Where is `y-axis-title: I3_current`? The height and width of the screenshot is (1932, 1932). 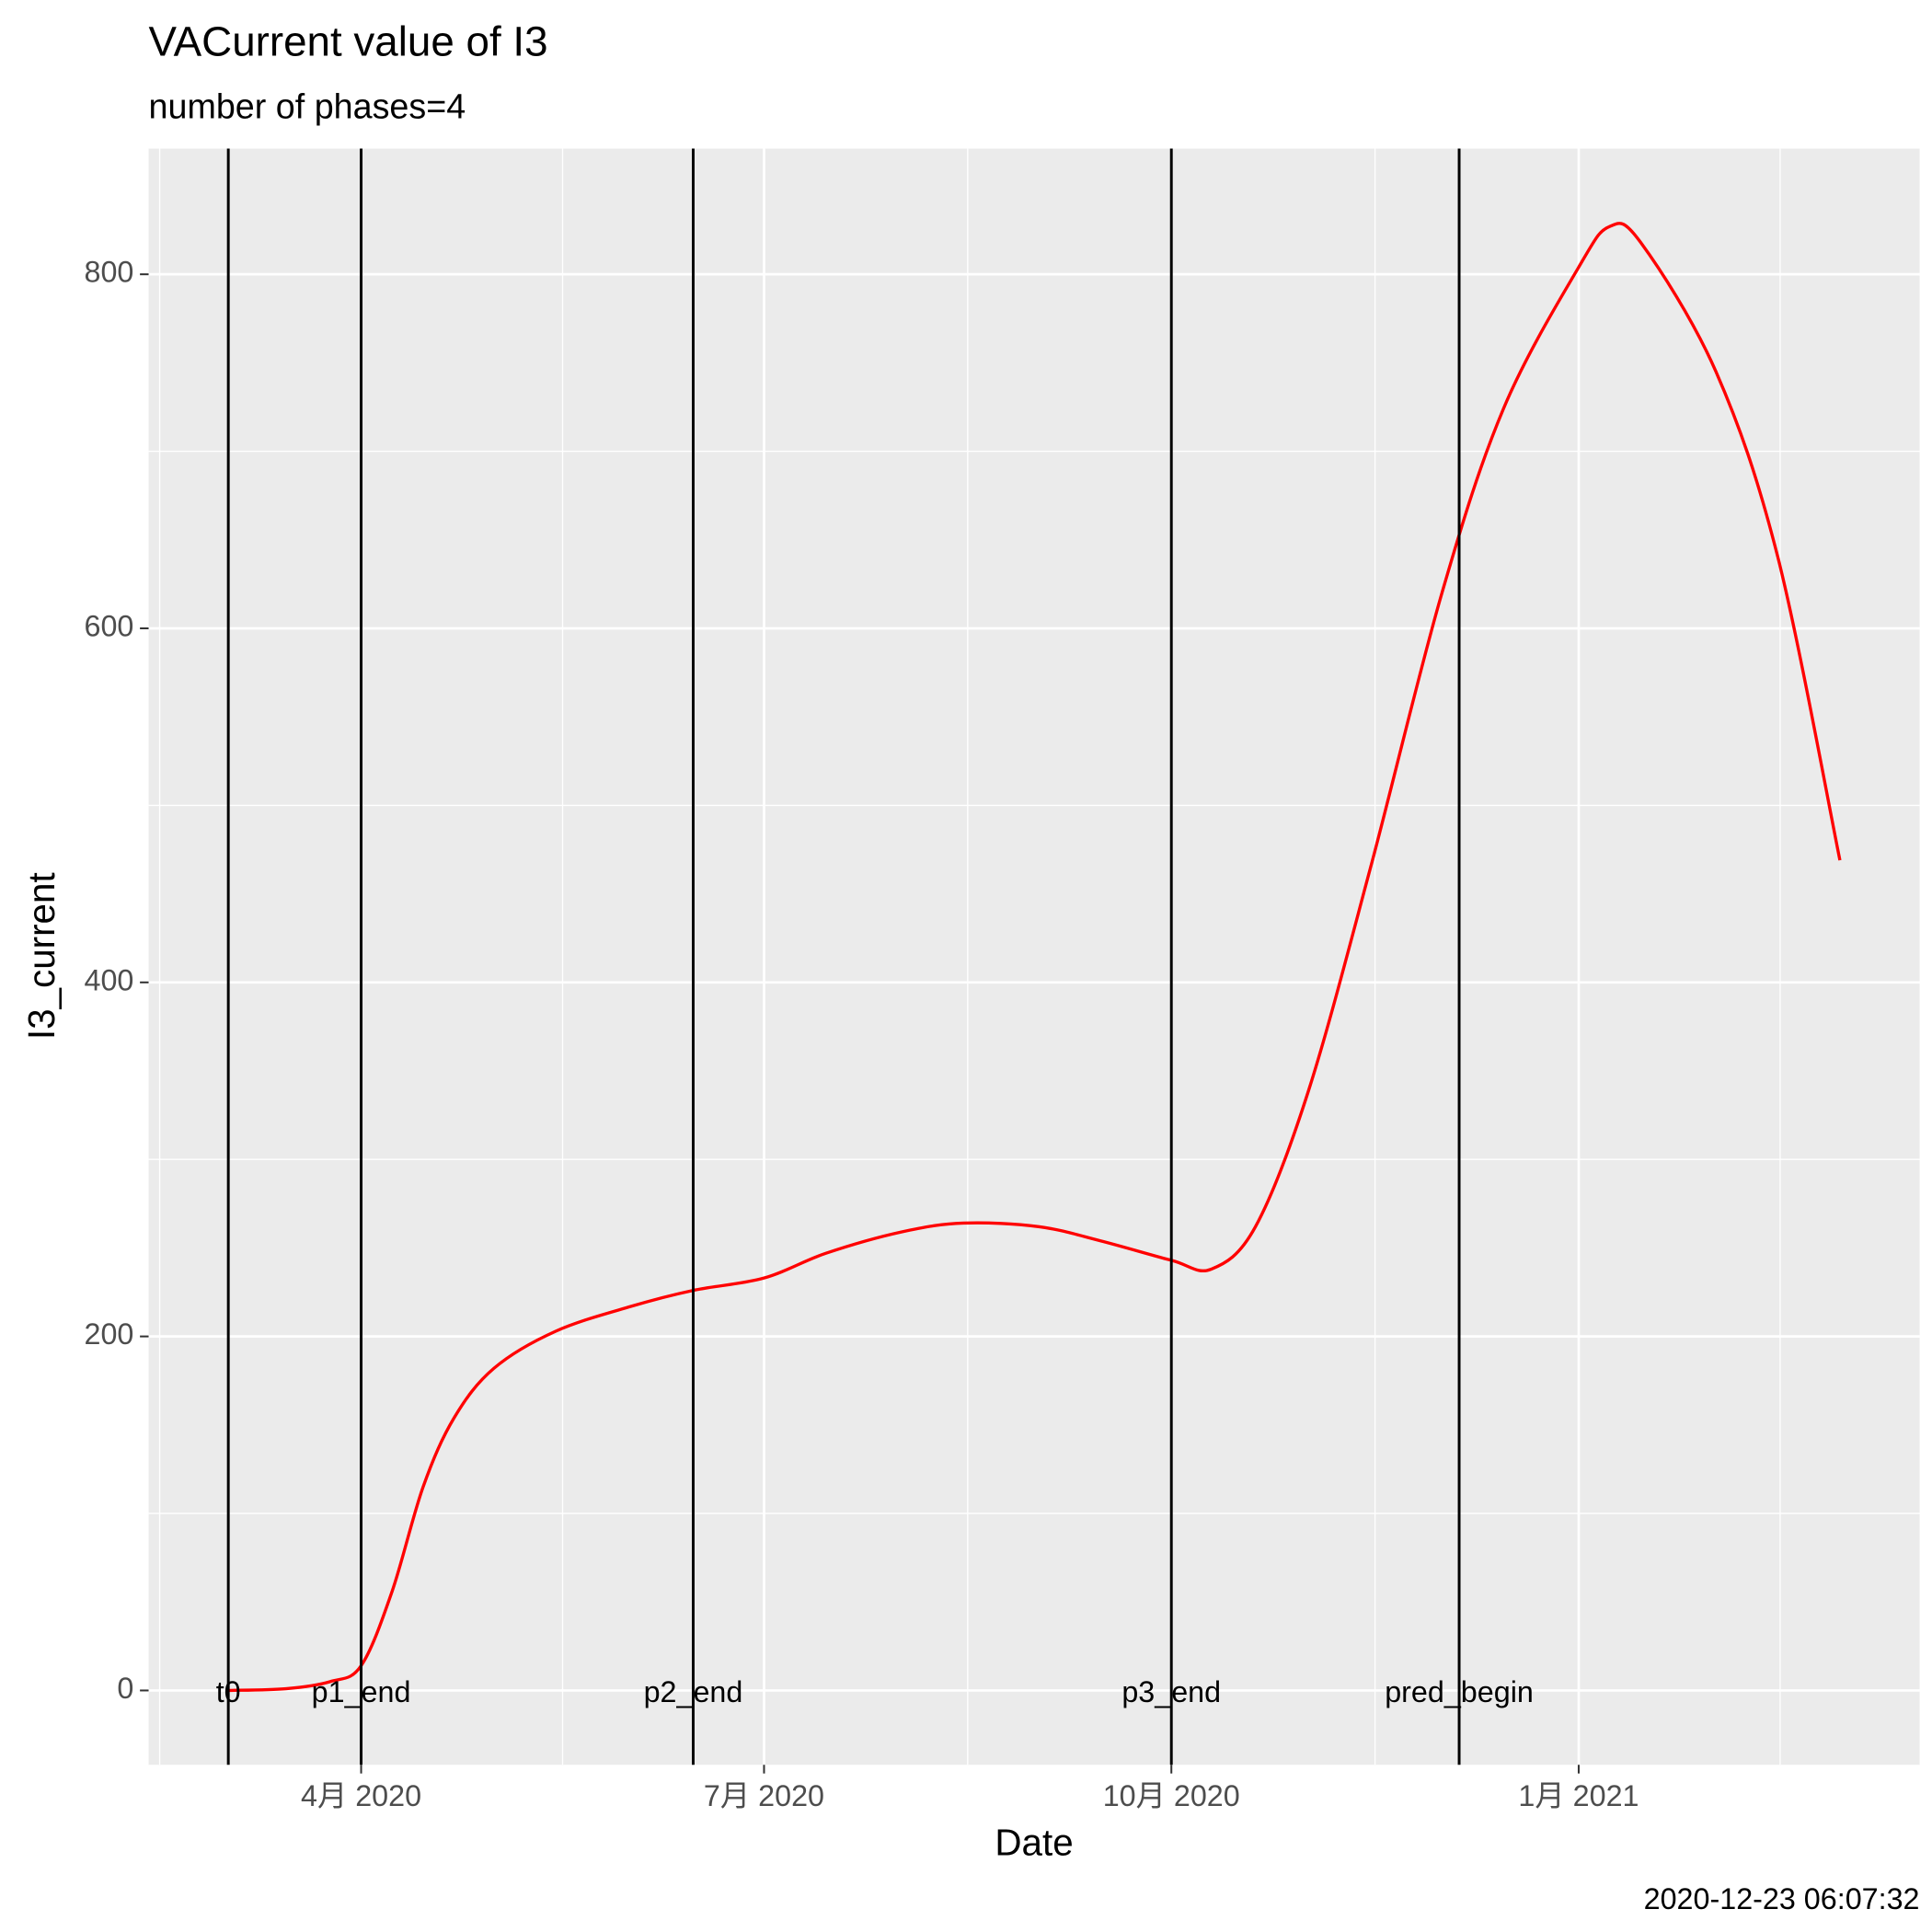
y-axis-title: I3_current is located at coordinates (41, 956).